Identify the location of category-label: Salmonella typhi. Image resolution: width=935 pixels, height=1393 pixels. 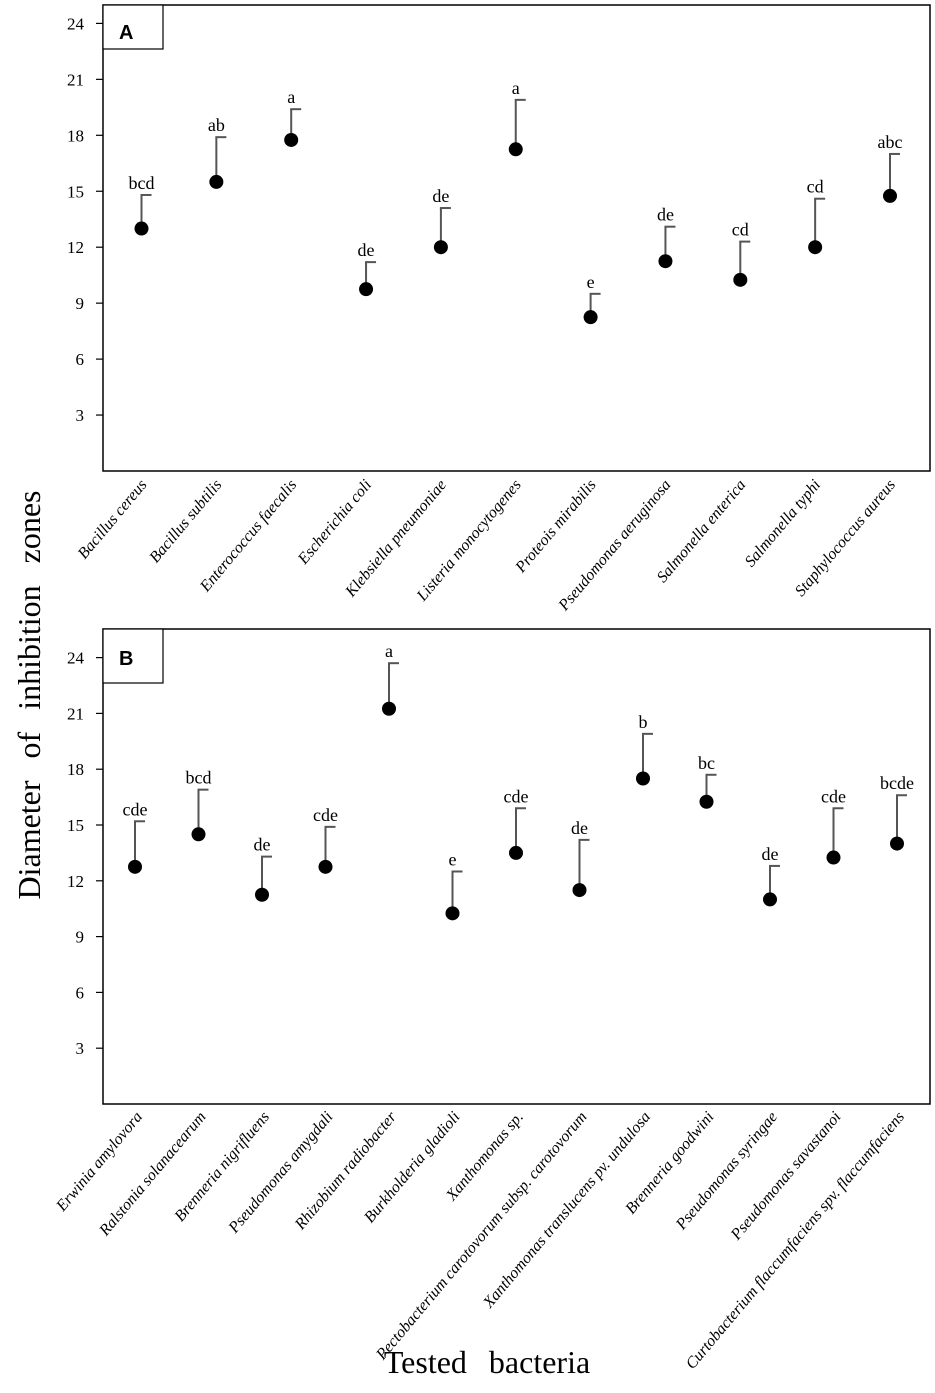
(783, 524).